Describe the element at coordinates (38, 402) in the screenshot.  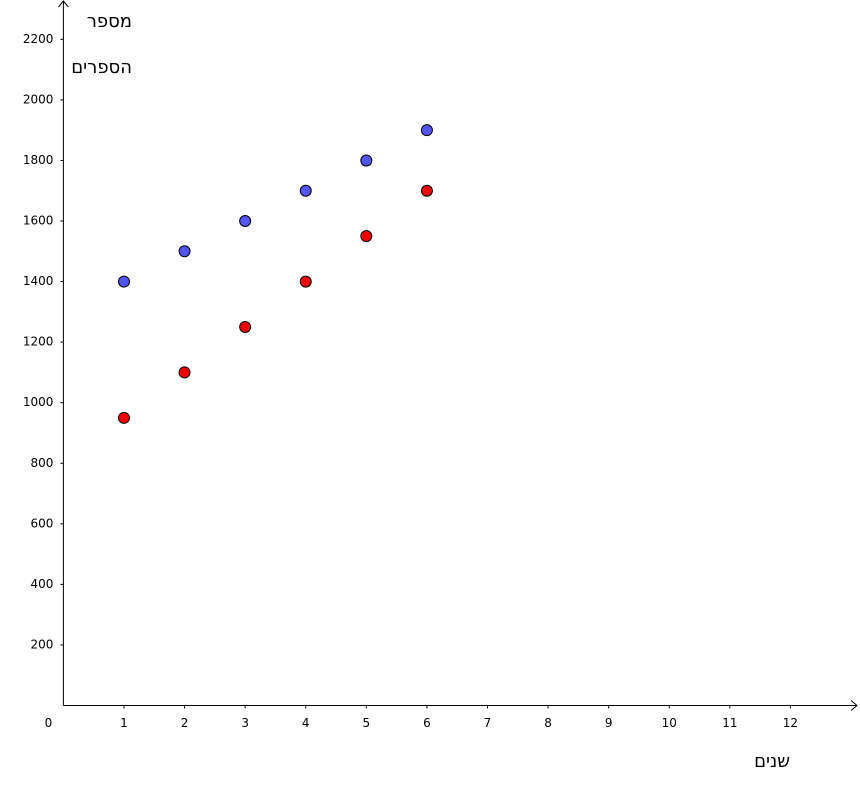
I see `y-tick-label: 1000` at that location.